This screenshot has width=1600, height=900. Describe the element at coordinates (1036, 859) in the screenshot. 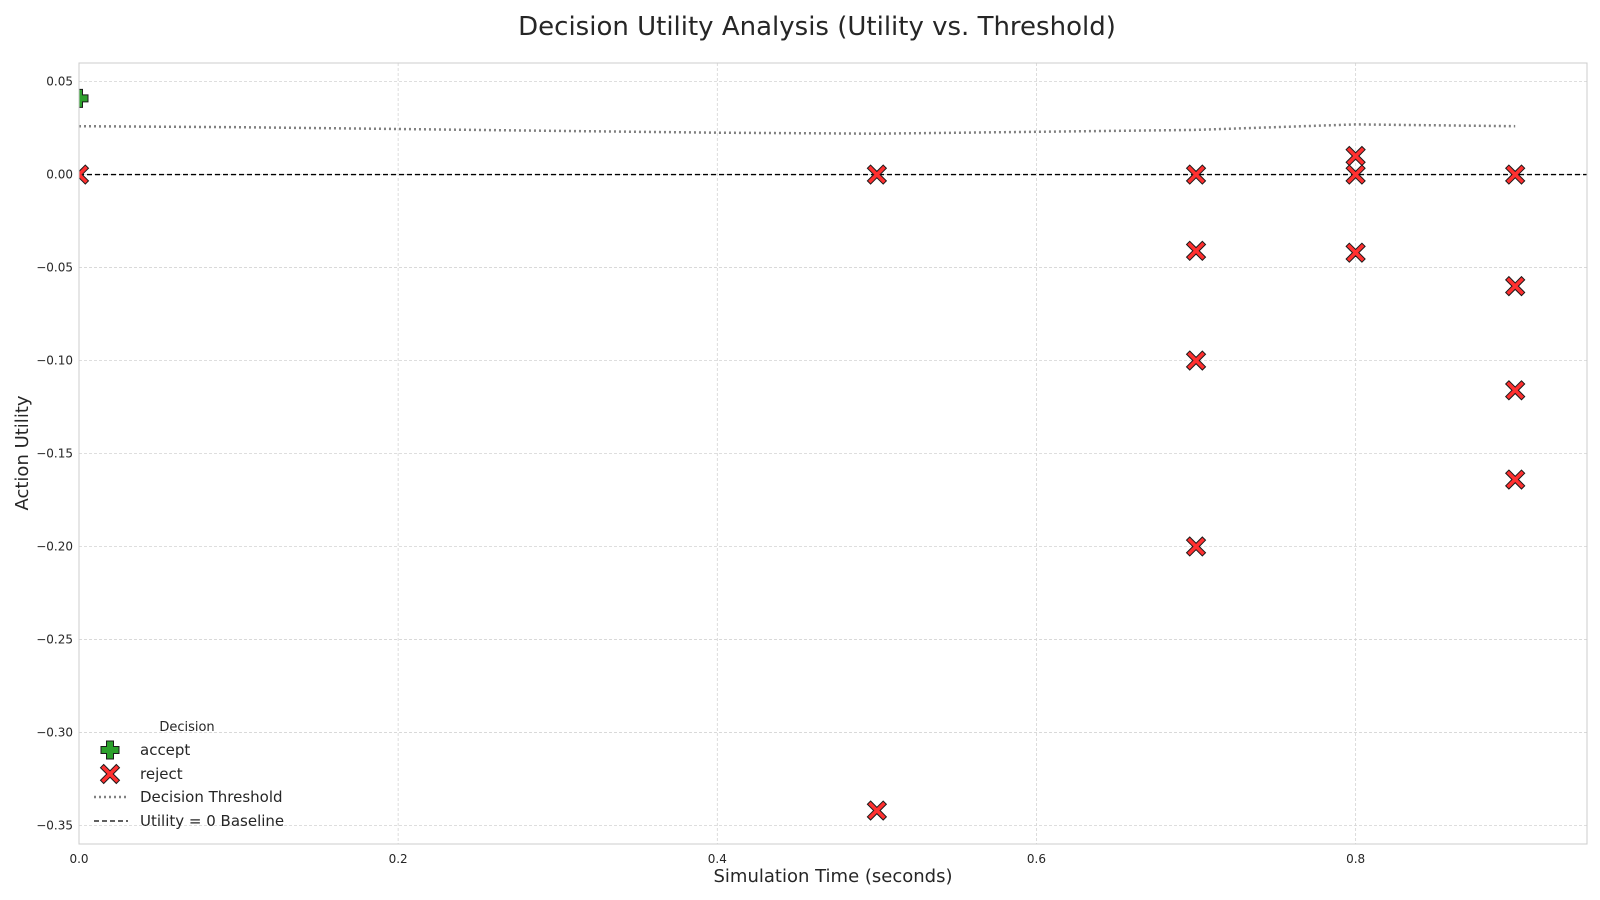

I see `x-tick-label: 0.6` at that location.